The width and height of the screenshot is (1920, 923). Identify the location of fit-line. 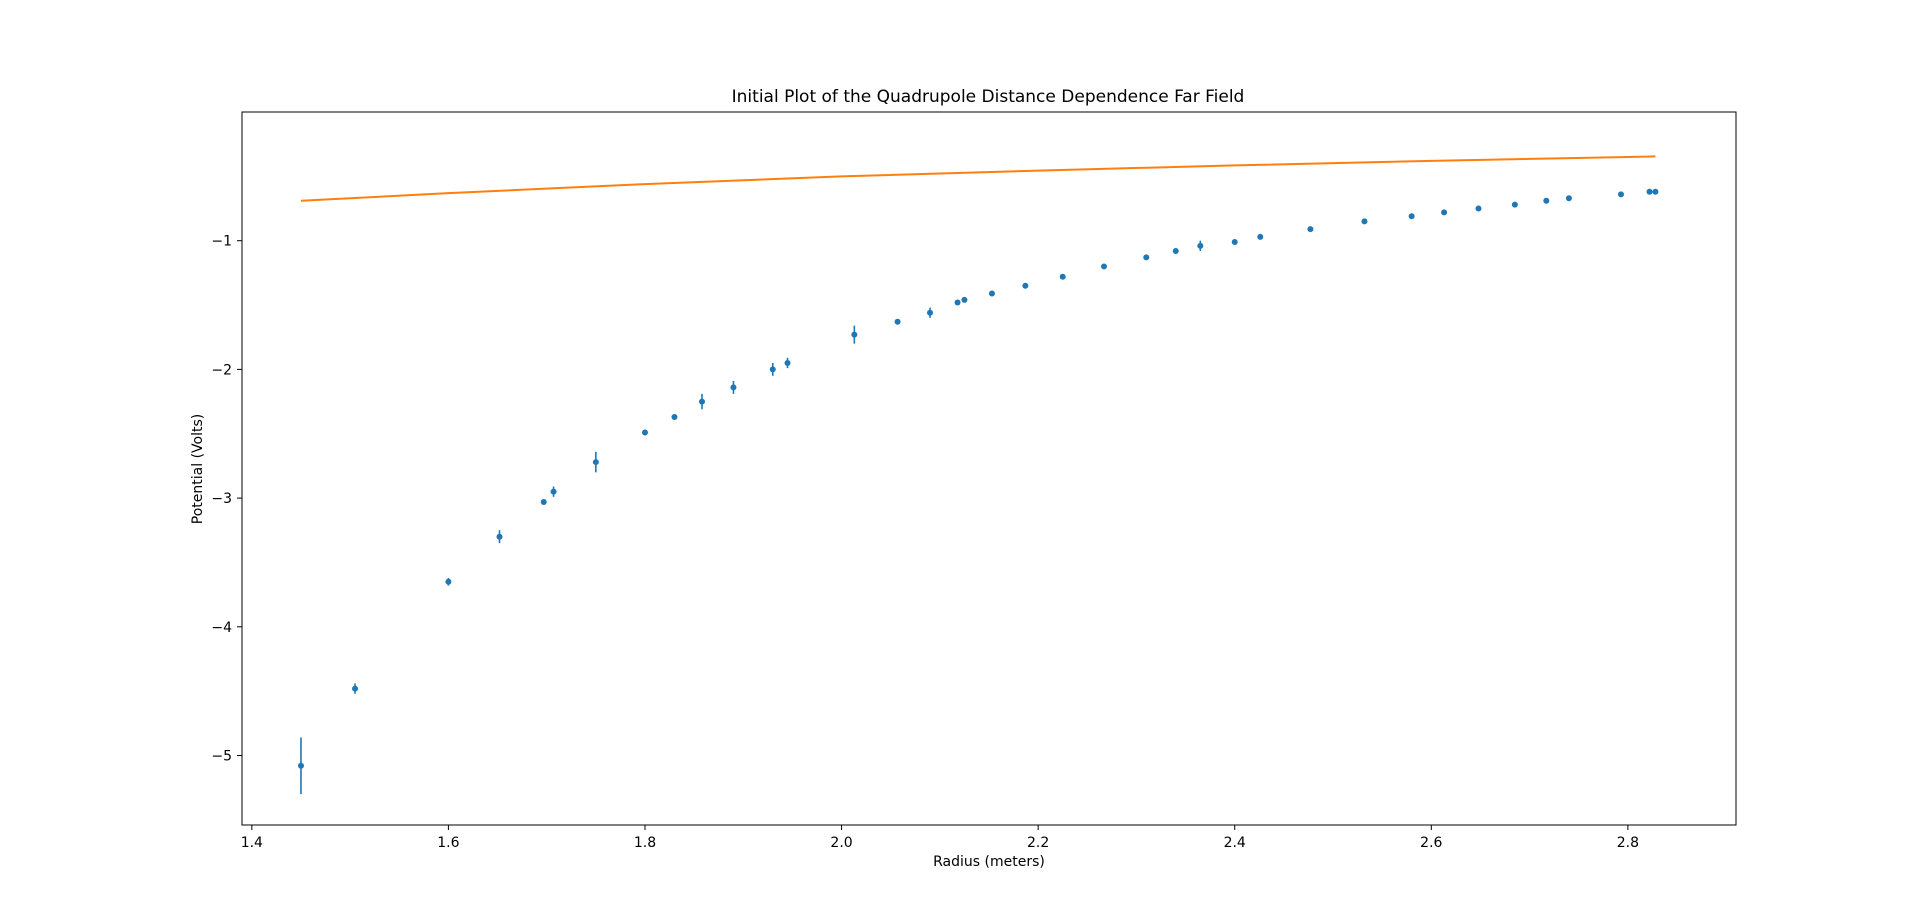
(978, 178).